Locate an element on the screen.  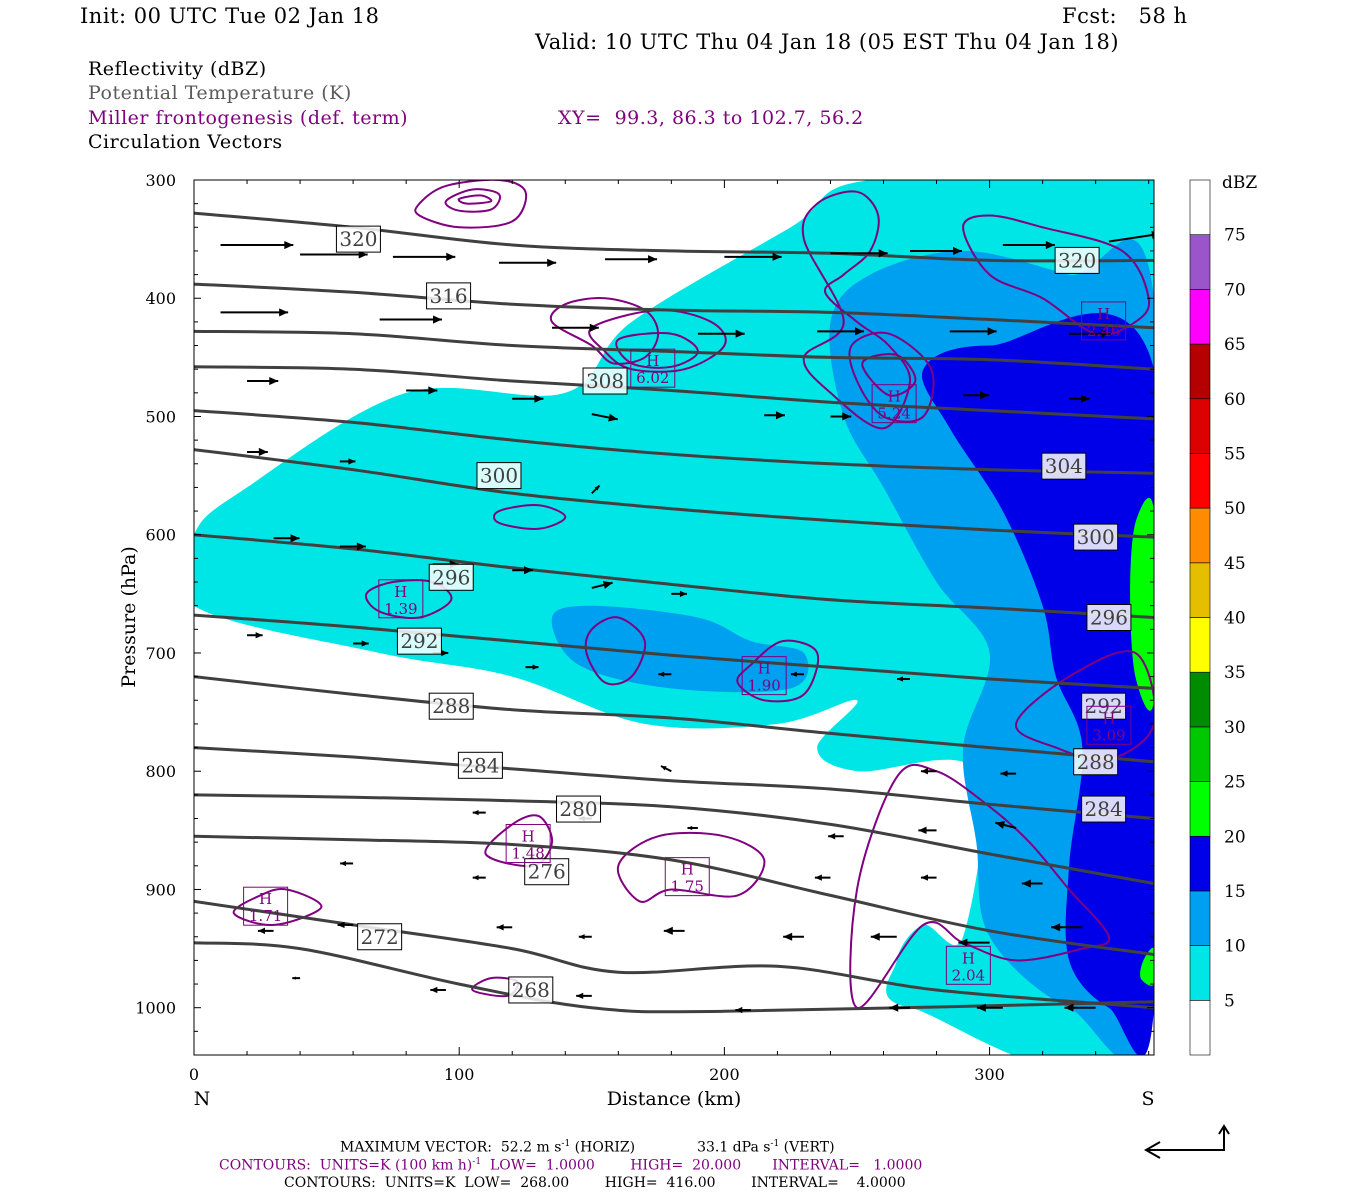
colorbar-label: 25 is located at coordinates (1235, 783).